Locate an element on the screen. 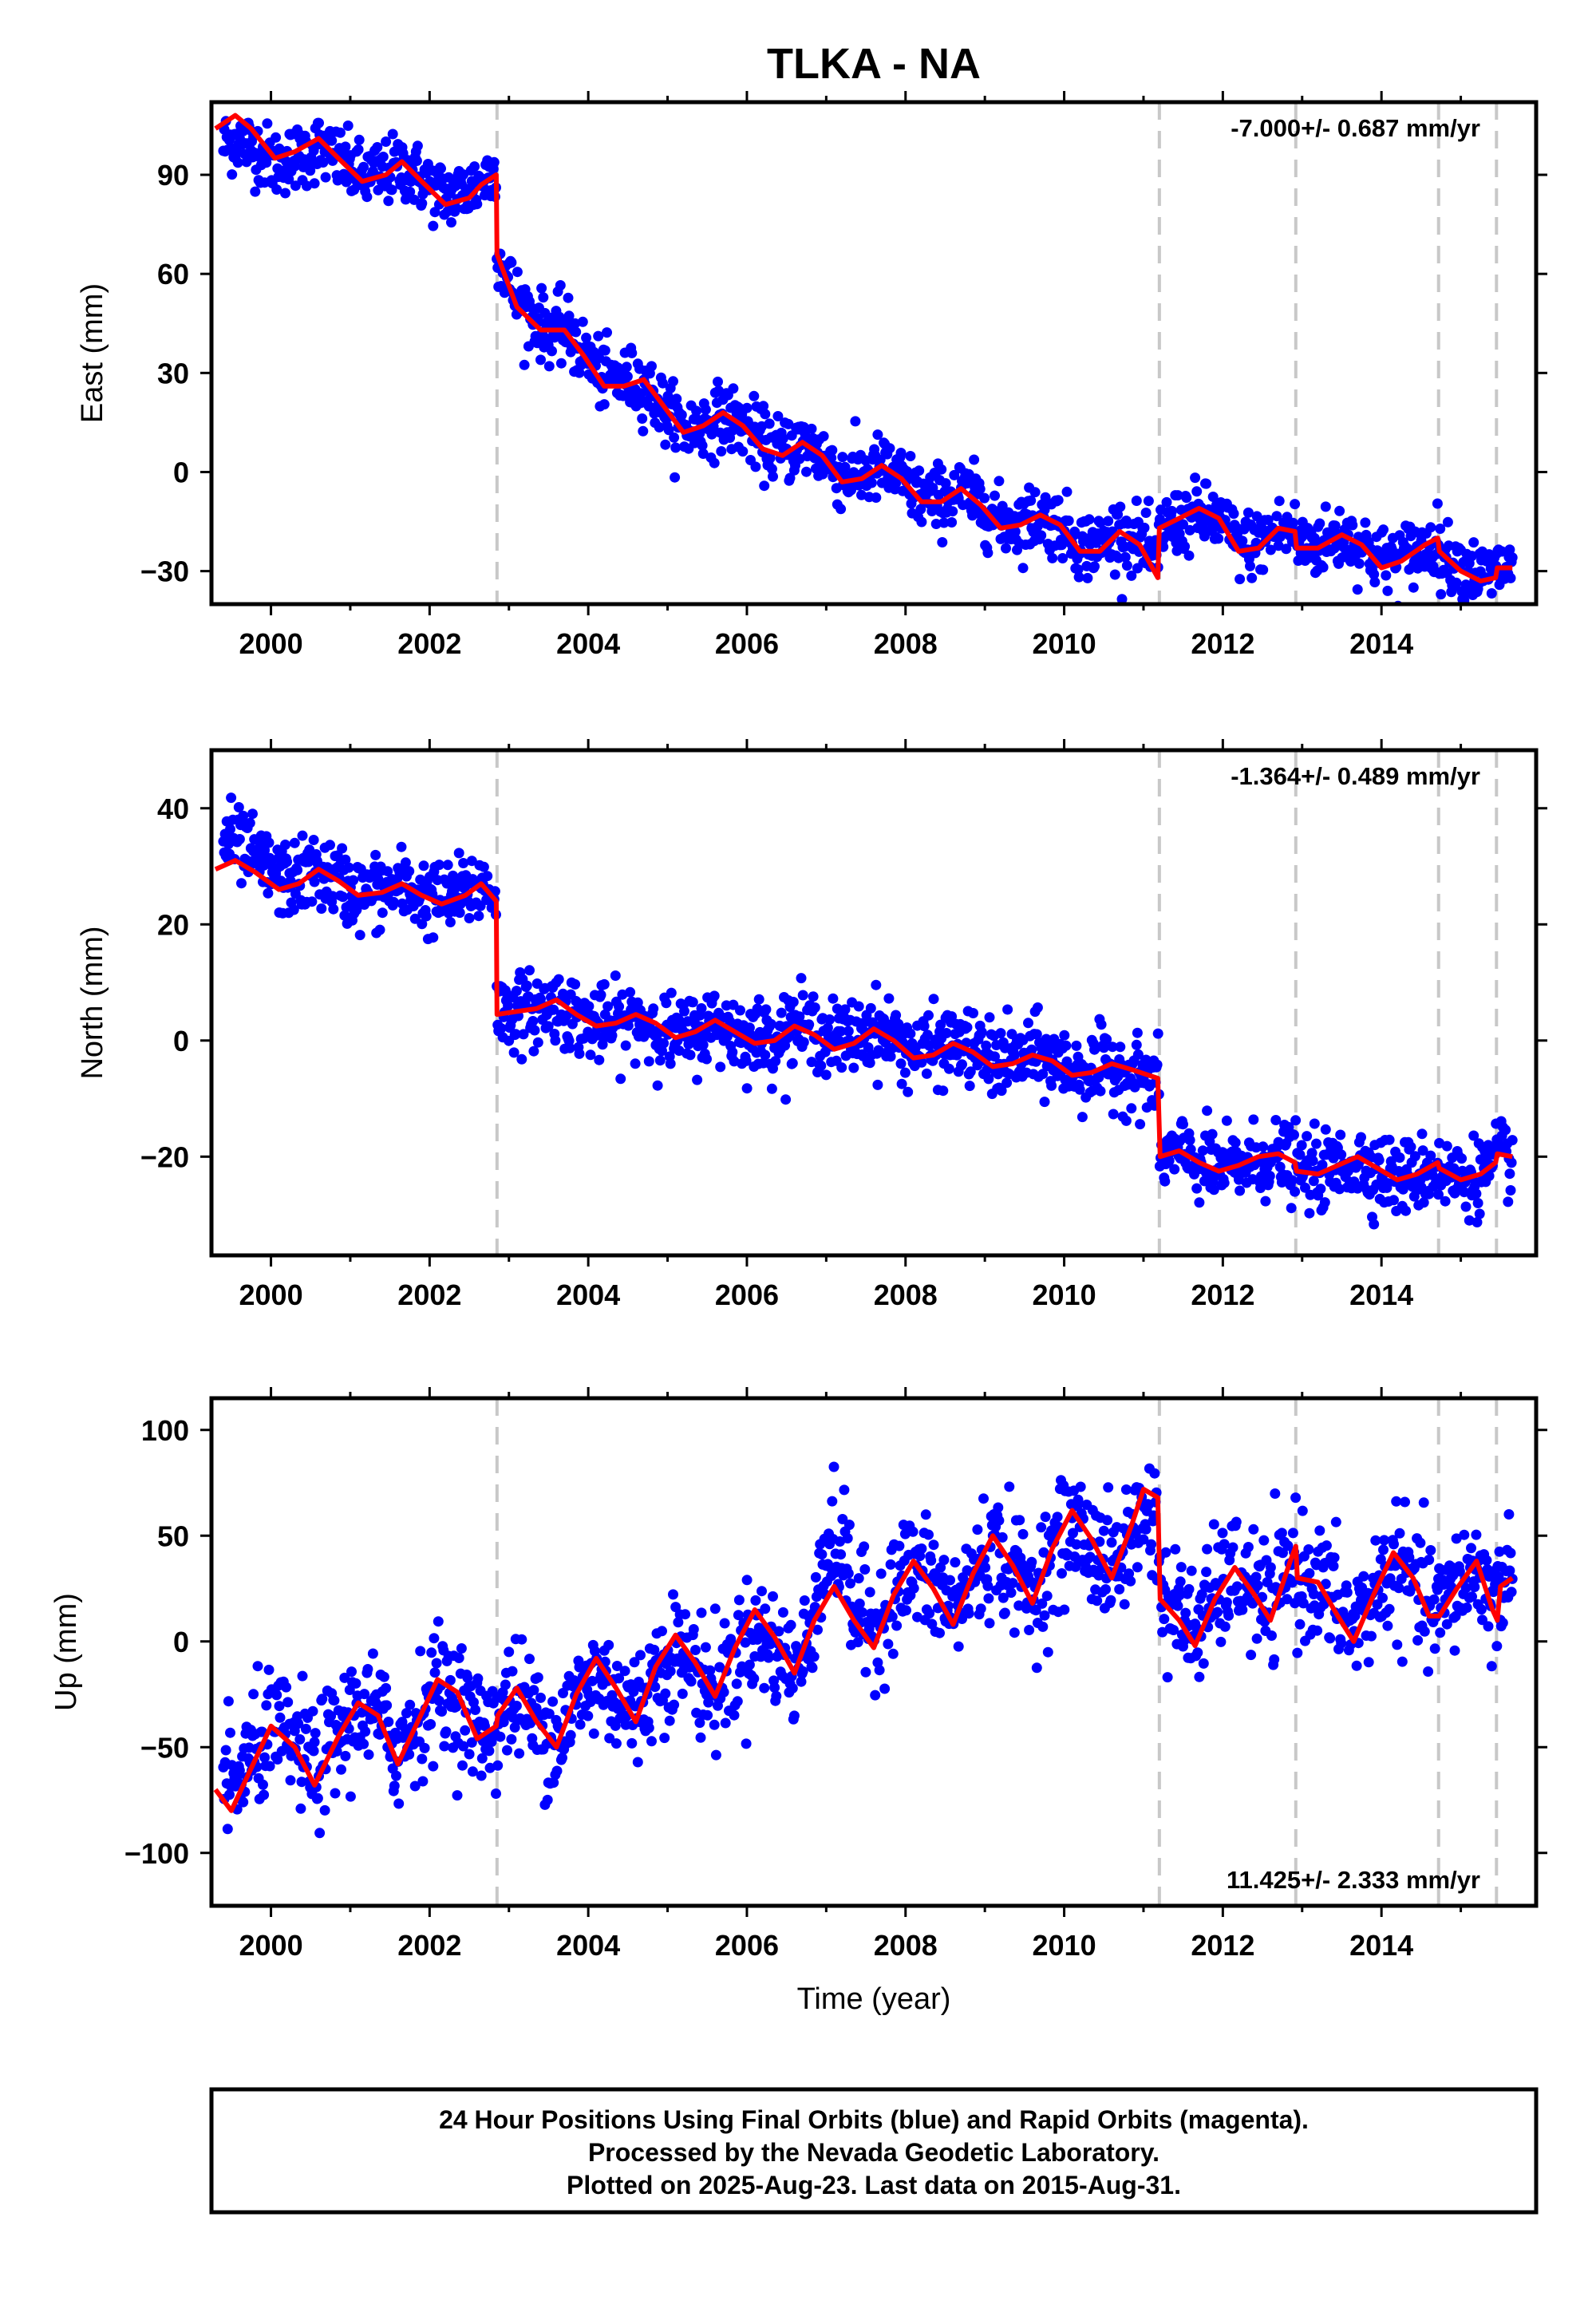  daily-positions is located at coordinates (868, 1650).